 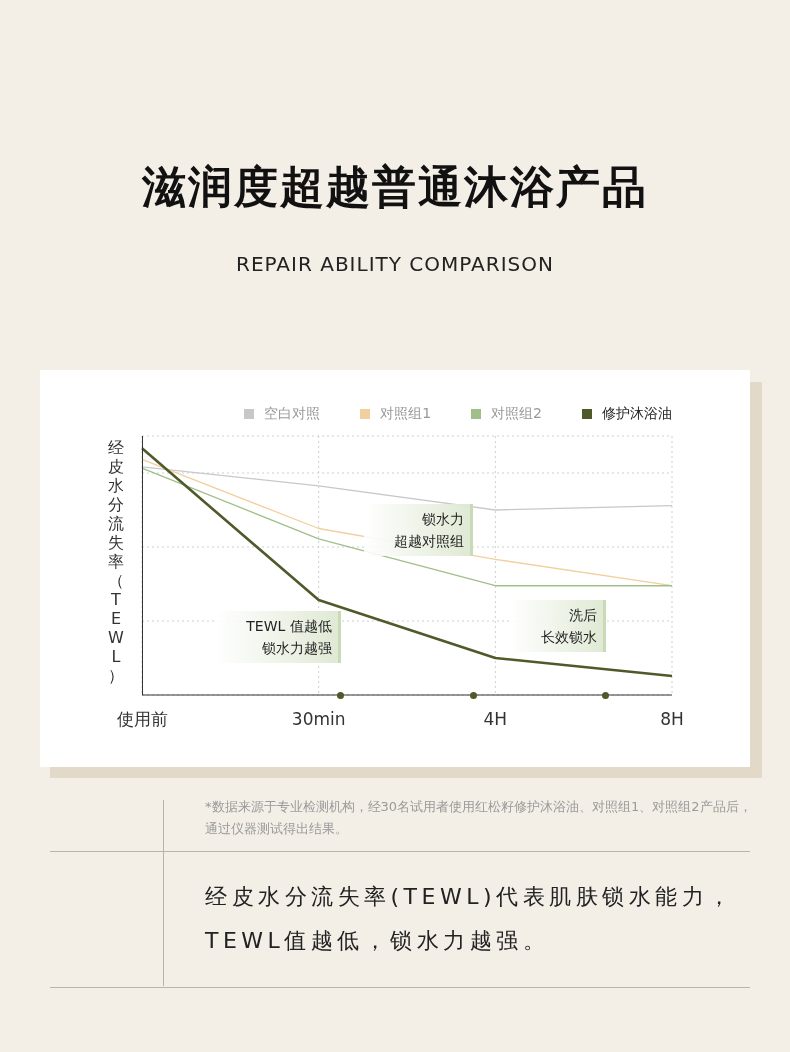 What do you see at coordinates (516, 414) in the screenshot?
I see `legend-label: 对照组2` at bounding box center [516, 414].